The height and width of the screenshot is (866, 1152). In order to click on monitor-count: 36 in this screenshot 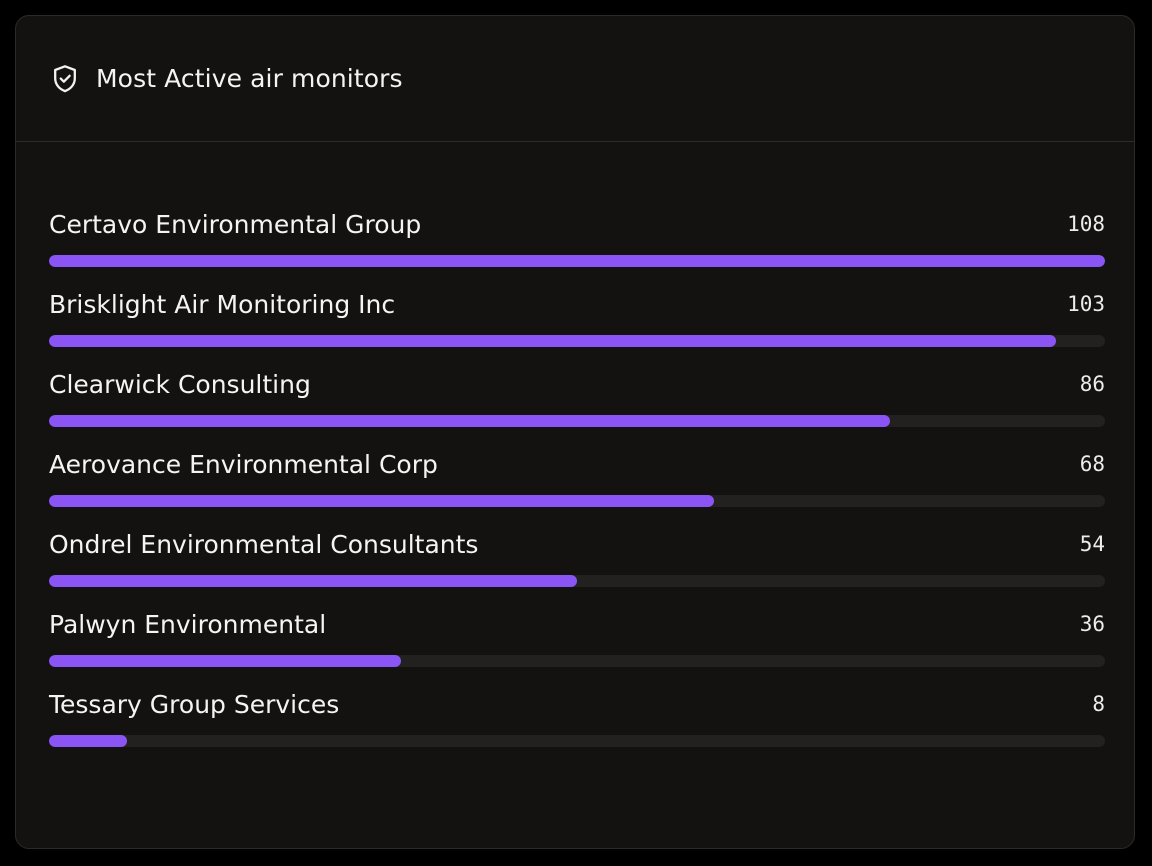, I will do `click(1092, 624)`.